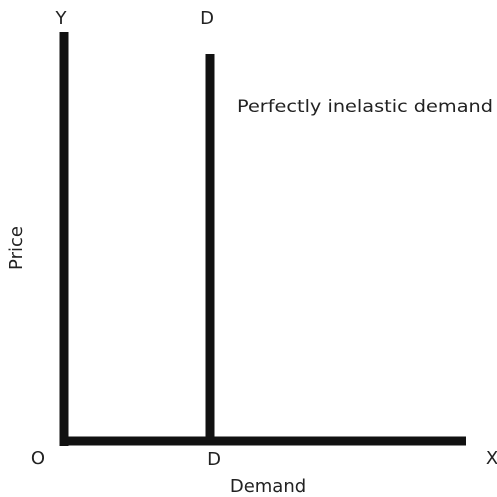 The image size is (497, 497). Describe the element at coordinates (16, 248) in the screenshot. I see `y-axis-title: Price` at that location.